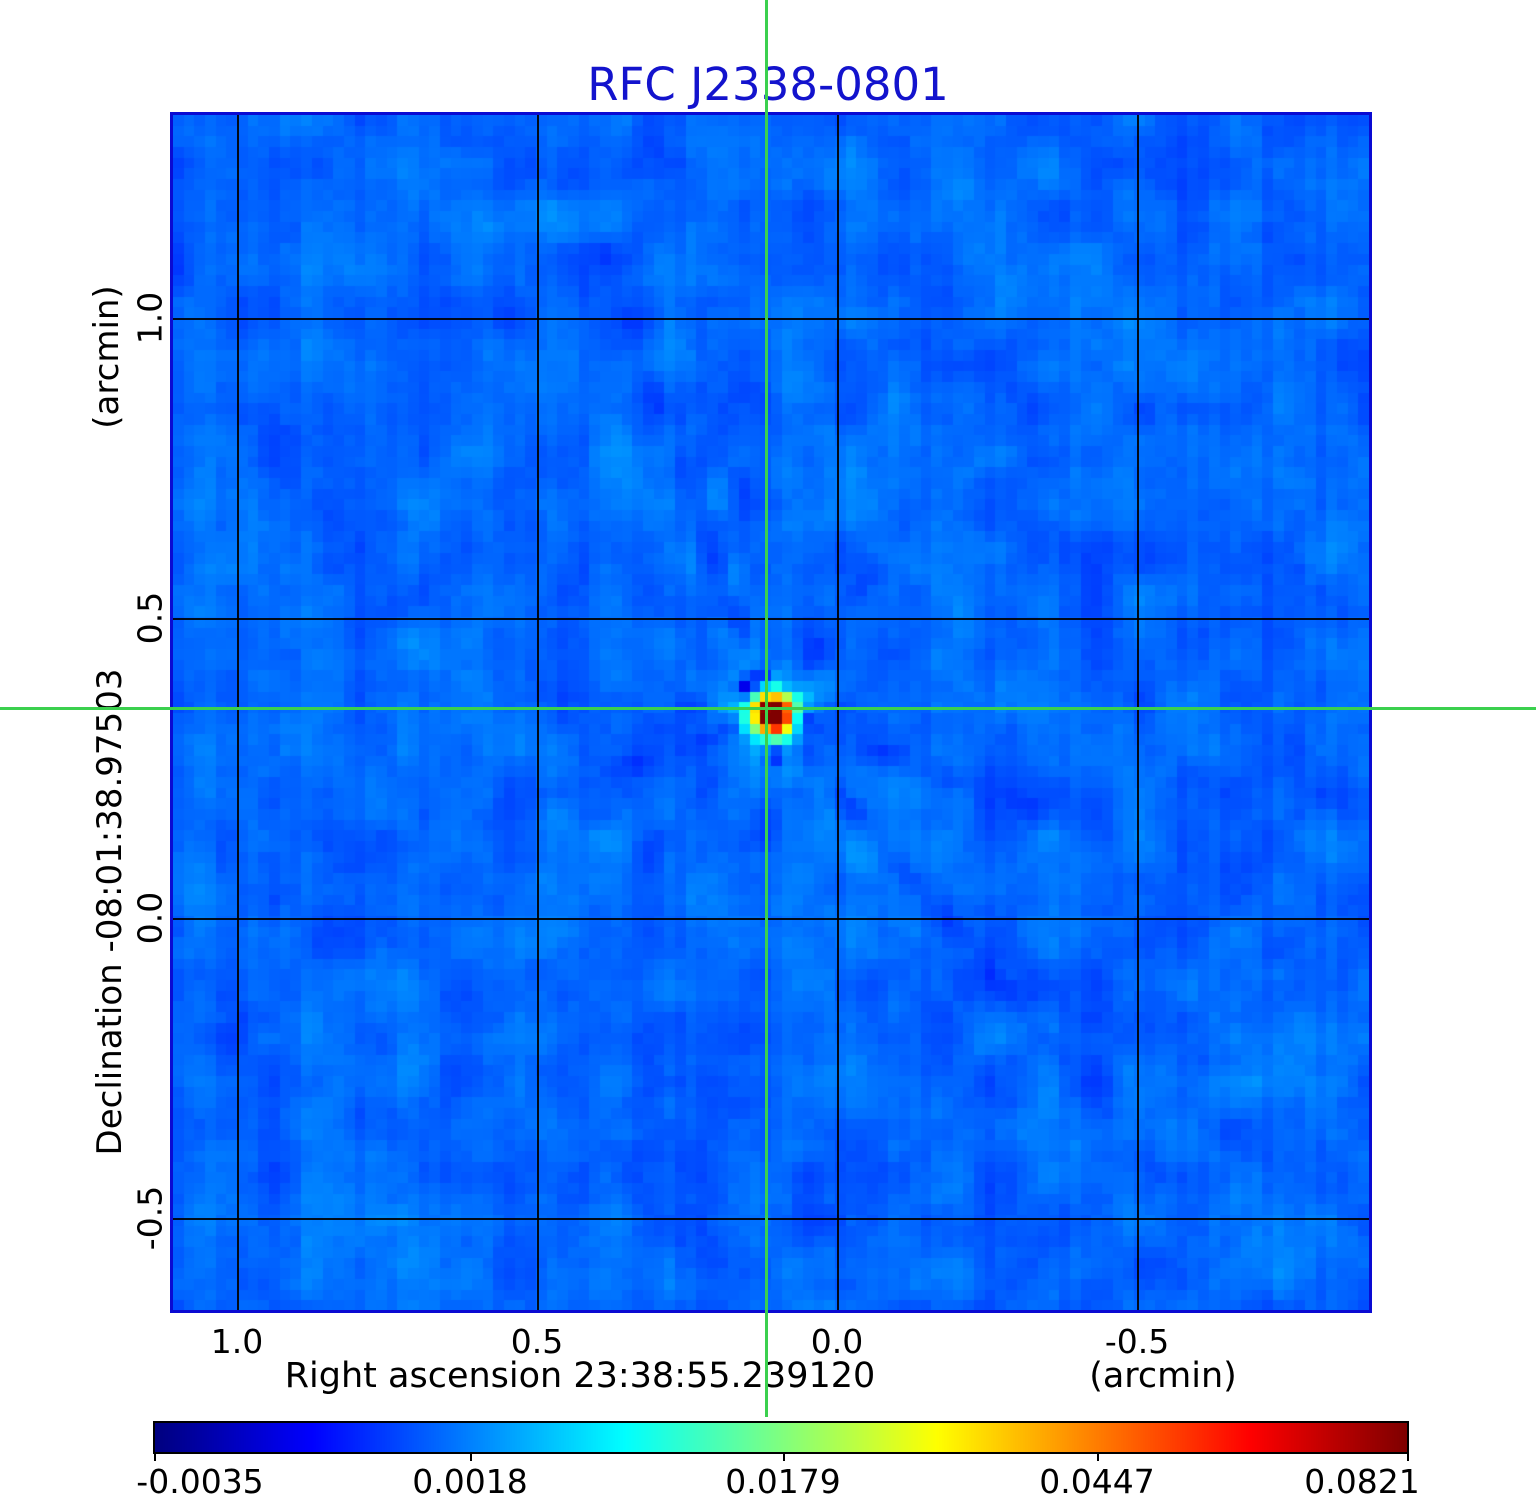 This screenshot has width=1536, height=1511. I want to click on y-tick-label: 0.5, so click(150, 618).